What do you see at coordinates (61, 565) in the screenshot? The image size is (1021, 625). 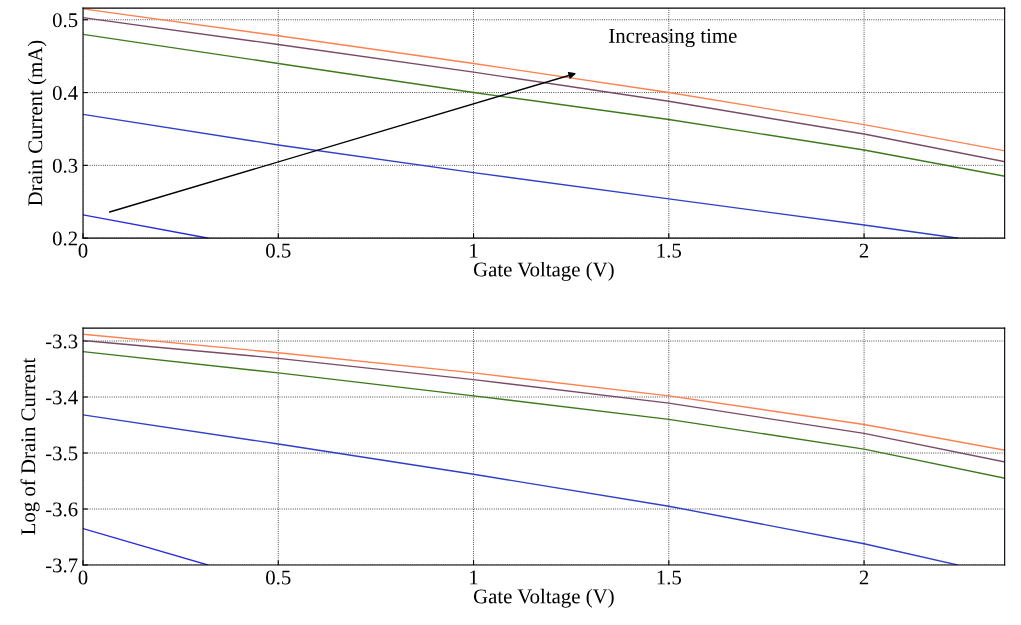 I see `y-tick-label: -3.7` at bounding box center [61, 565].